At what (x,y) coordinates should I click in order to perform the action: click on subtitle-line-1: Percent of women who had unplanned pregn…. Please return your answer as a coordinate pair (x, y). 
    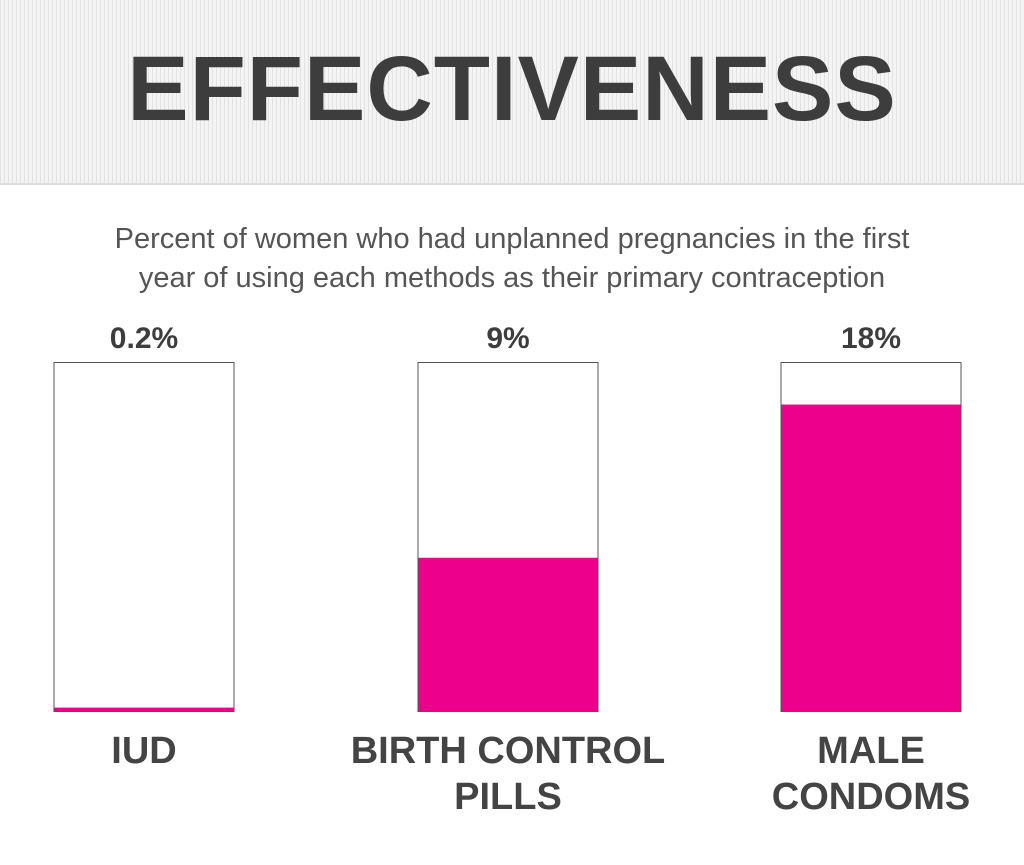
    Looking at the image, I should click on (512, 239).